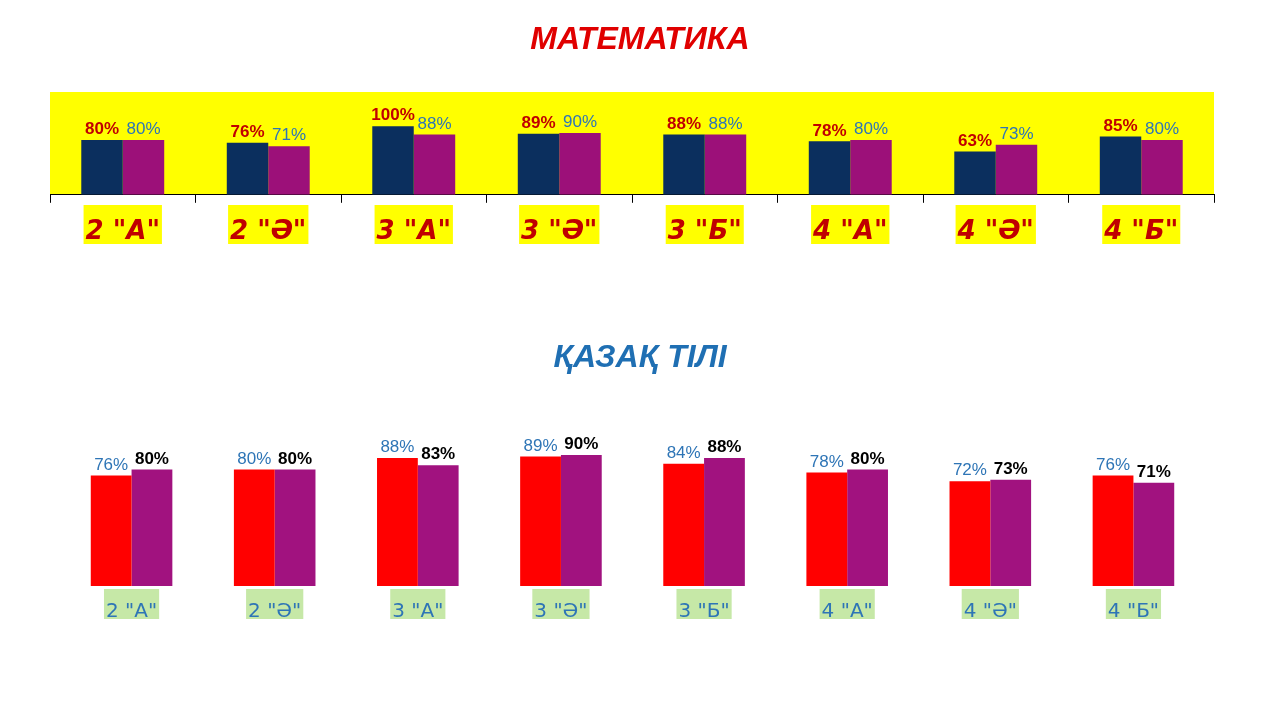 The width and height of the screenshot is (1280, 720). I want to click on data-label: 100%, so click(393, 115).